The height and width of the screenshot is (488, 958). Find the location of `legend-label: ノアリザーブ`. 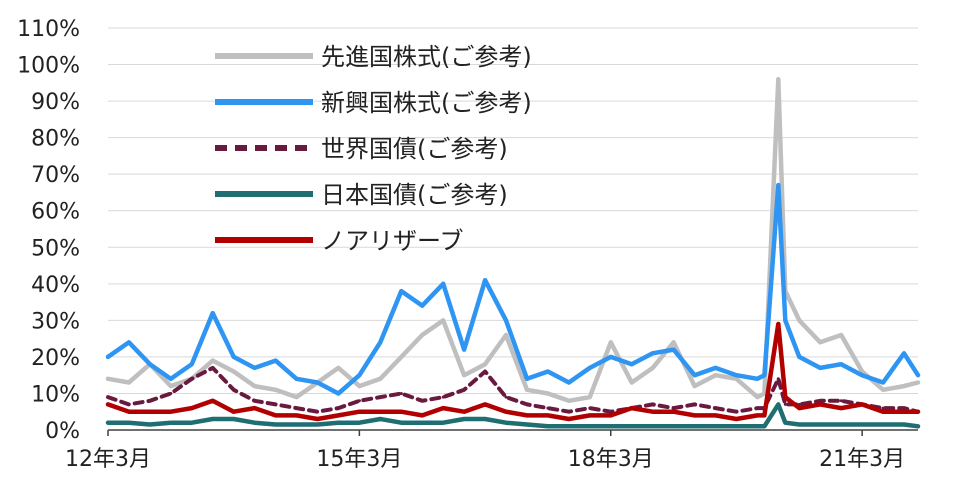

legend-label: ノアリザーブ is located at coordinates (392, 241).